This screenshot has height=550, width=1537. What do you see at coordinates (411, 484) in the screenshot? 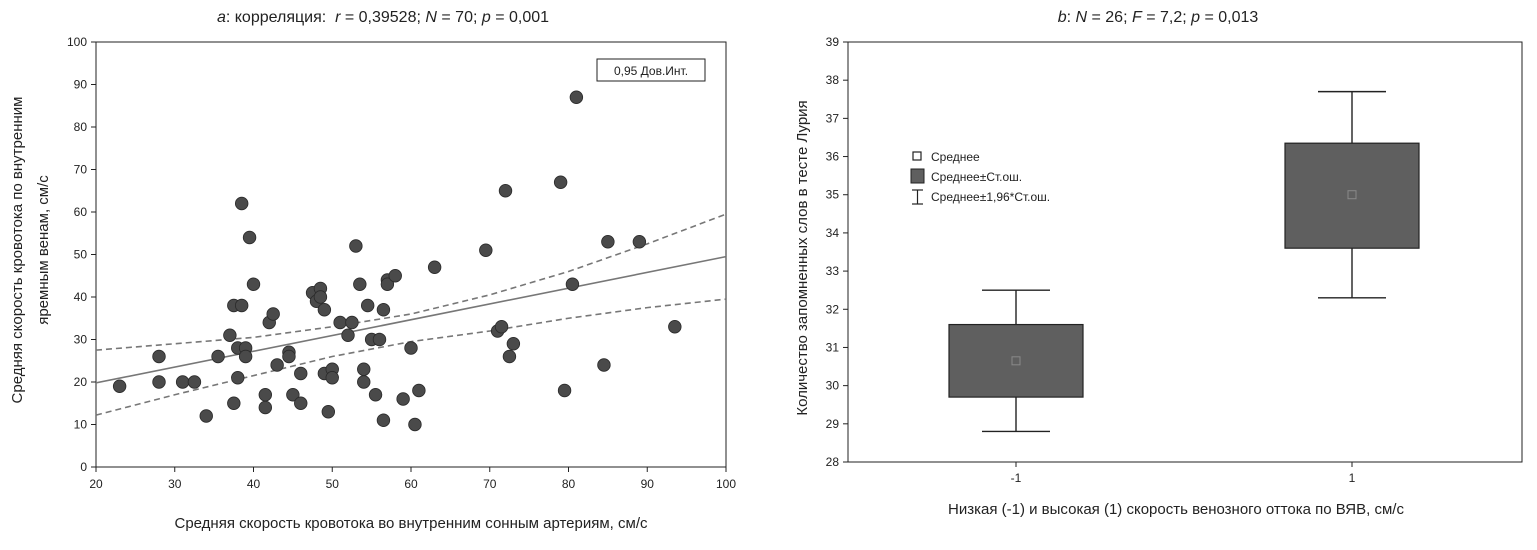
I see `x-tick-label: 60` at bounding box center [411, 484].